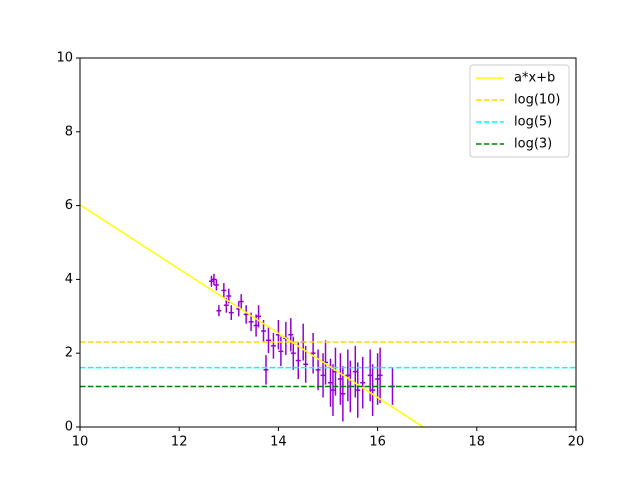 The height and width of the screenshot is (480, 640). I want to click on y-tick-label: 10, so click(64, 58).